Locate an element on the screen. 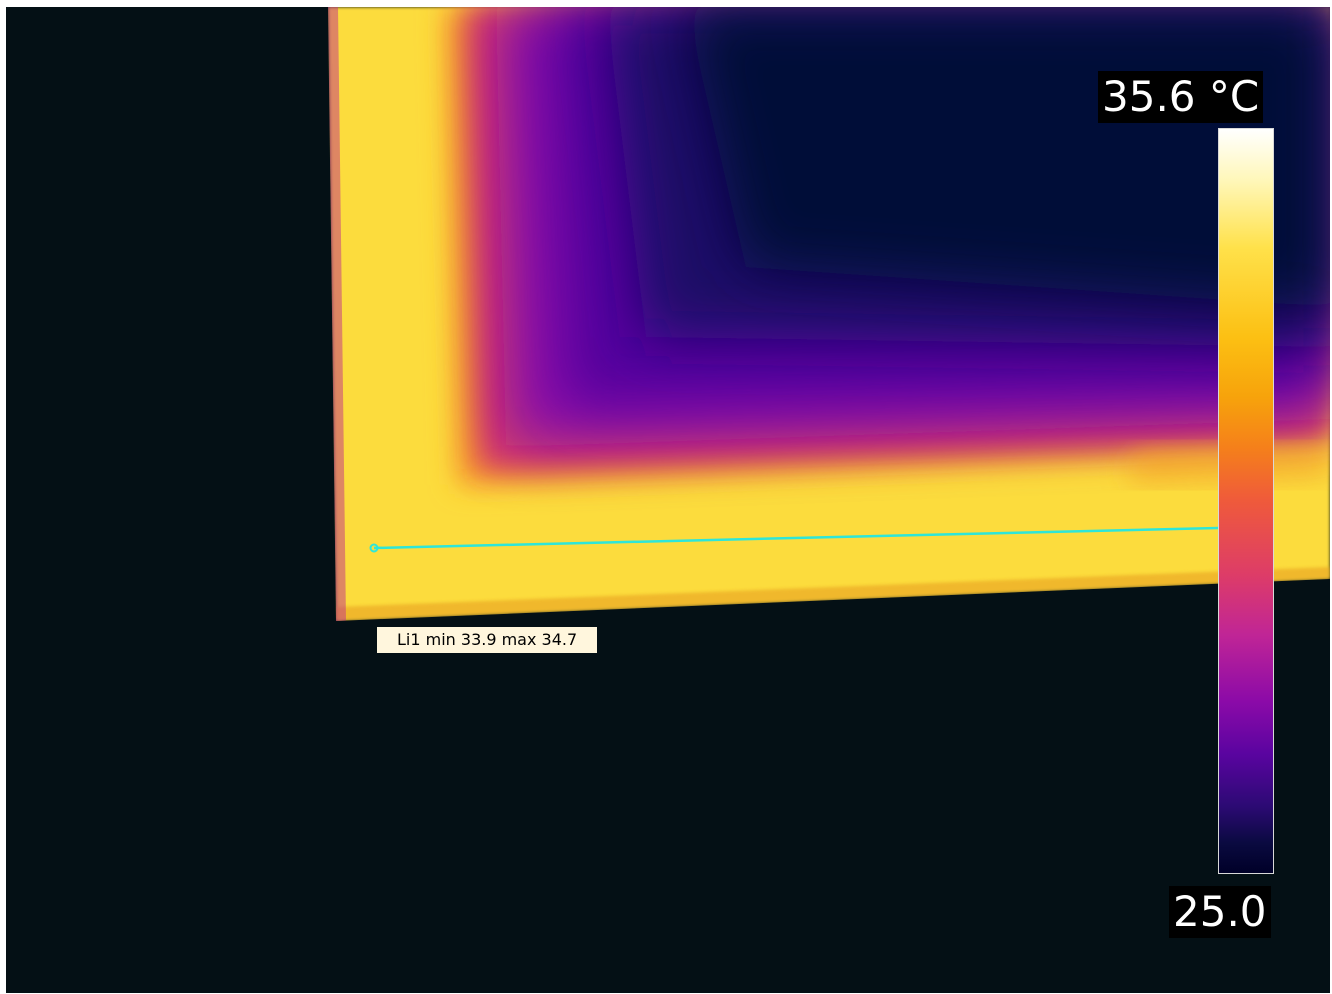 The width and height of the screenshot is (1332, 994). measurement-line-start-handle is located at coordinates (374, 548).